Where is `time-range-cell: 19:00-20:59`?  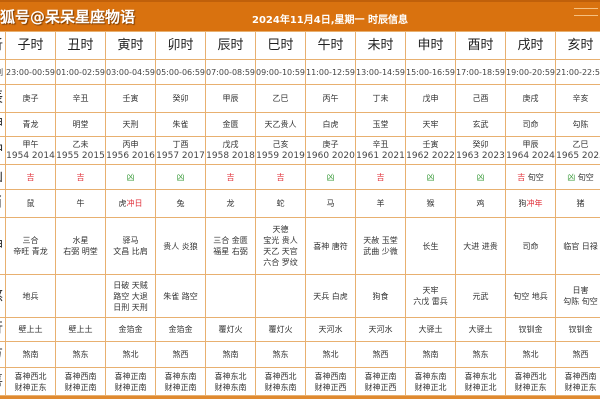
time-range-cell: 19:00-20:59 is located at coordinates (530, 72).